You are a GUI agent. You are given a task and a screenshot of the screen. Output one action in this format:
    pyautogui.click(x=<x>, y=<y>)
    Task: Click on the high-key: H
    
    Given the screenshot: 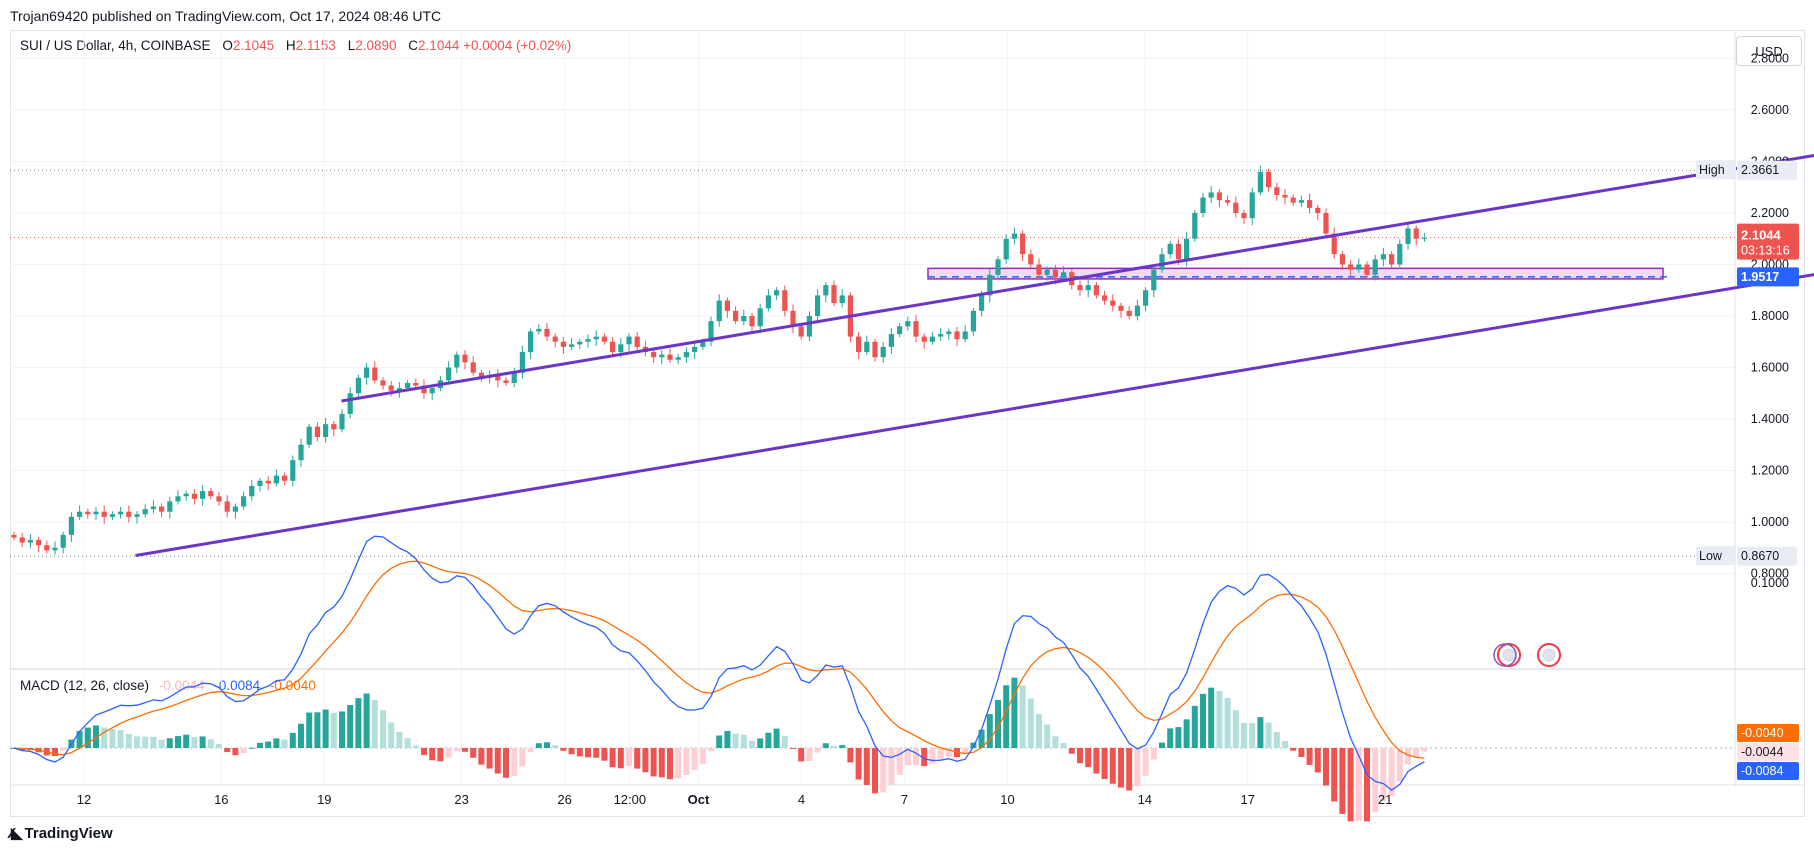 What is the action you would take?
    pyautogui.click(x=290, y=45)
    